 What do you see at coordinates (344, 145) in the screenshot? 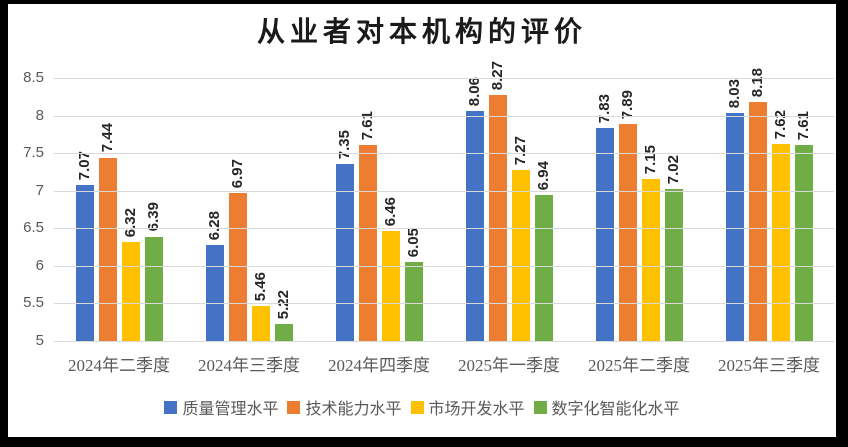
I see `bar-value-label: 7.35` at bounding box center [344, 145].